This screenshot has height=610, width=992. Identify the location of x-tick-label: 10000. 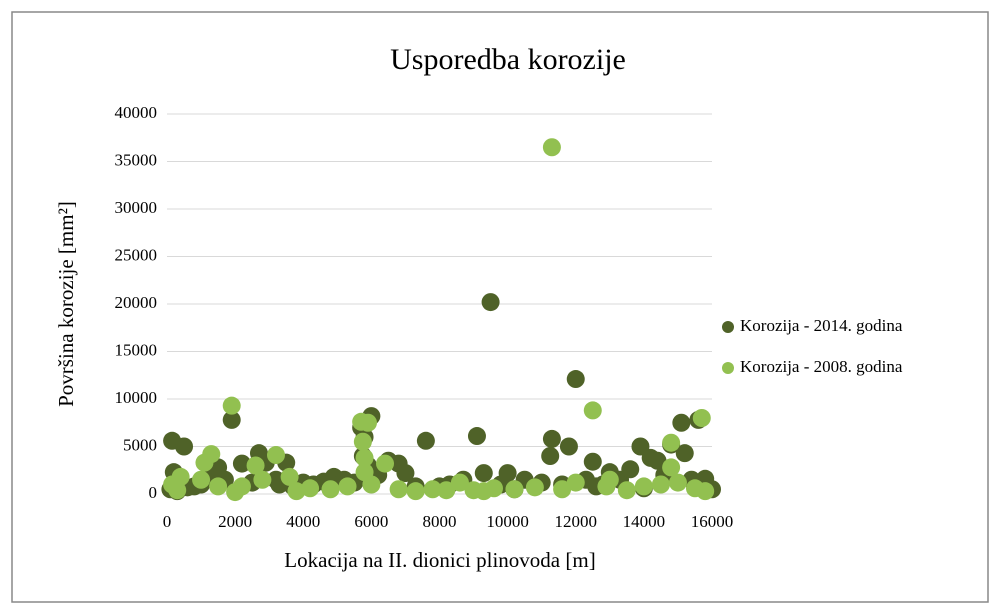
(507, 521).